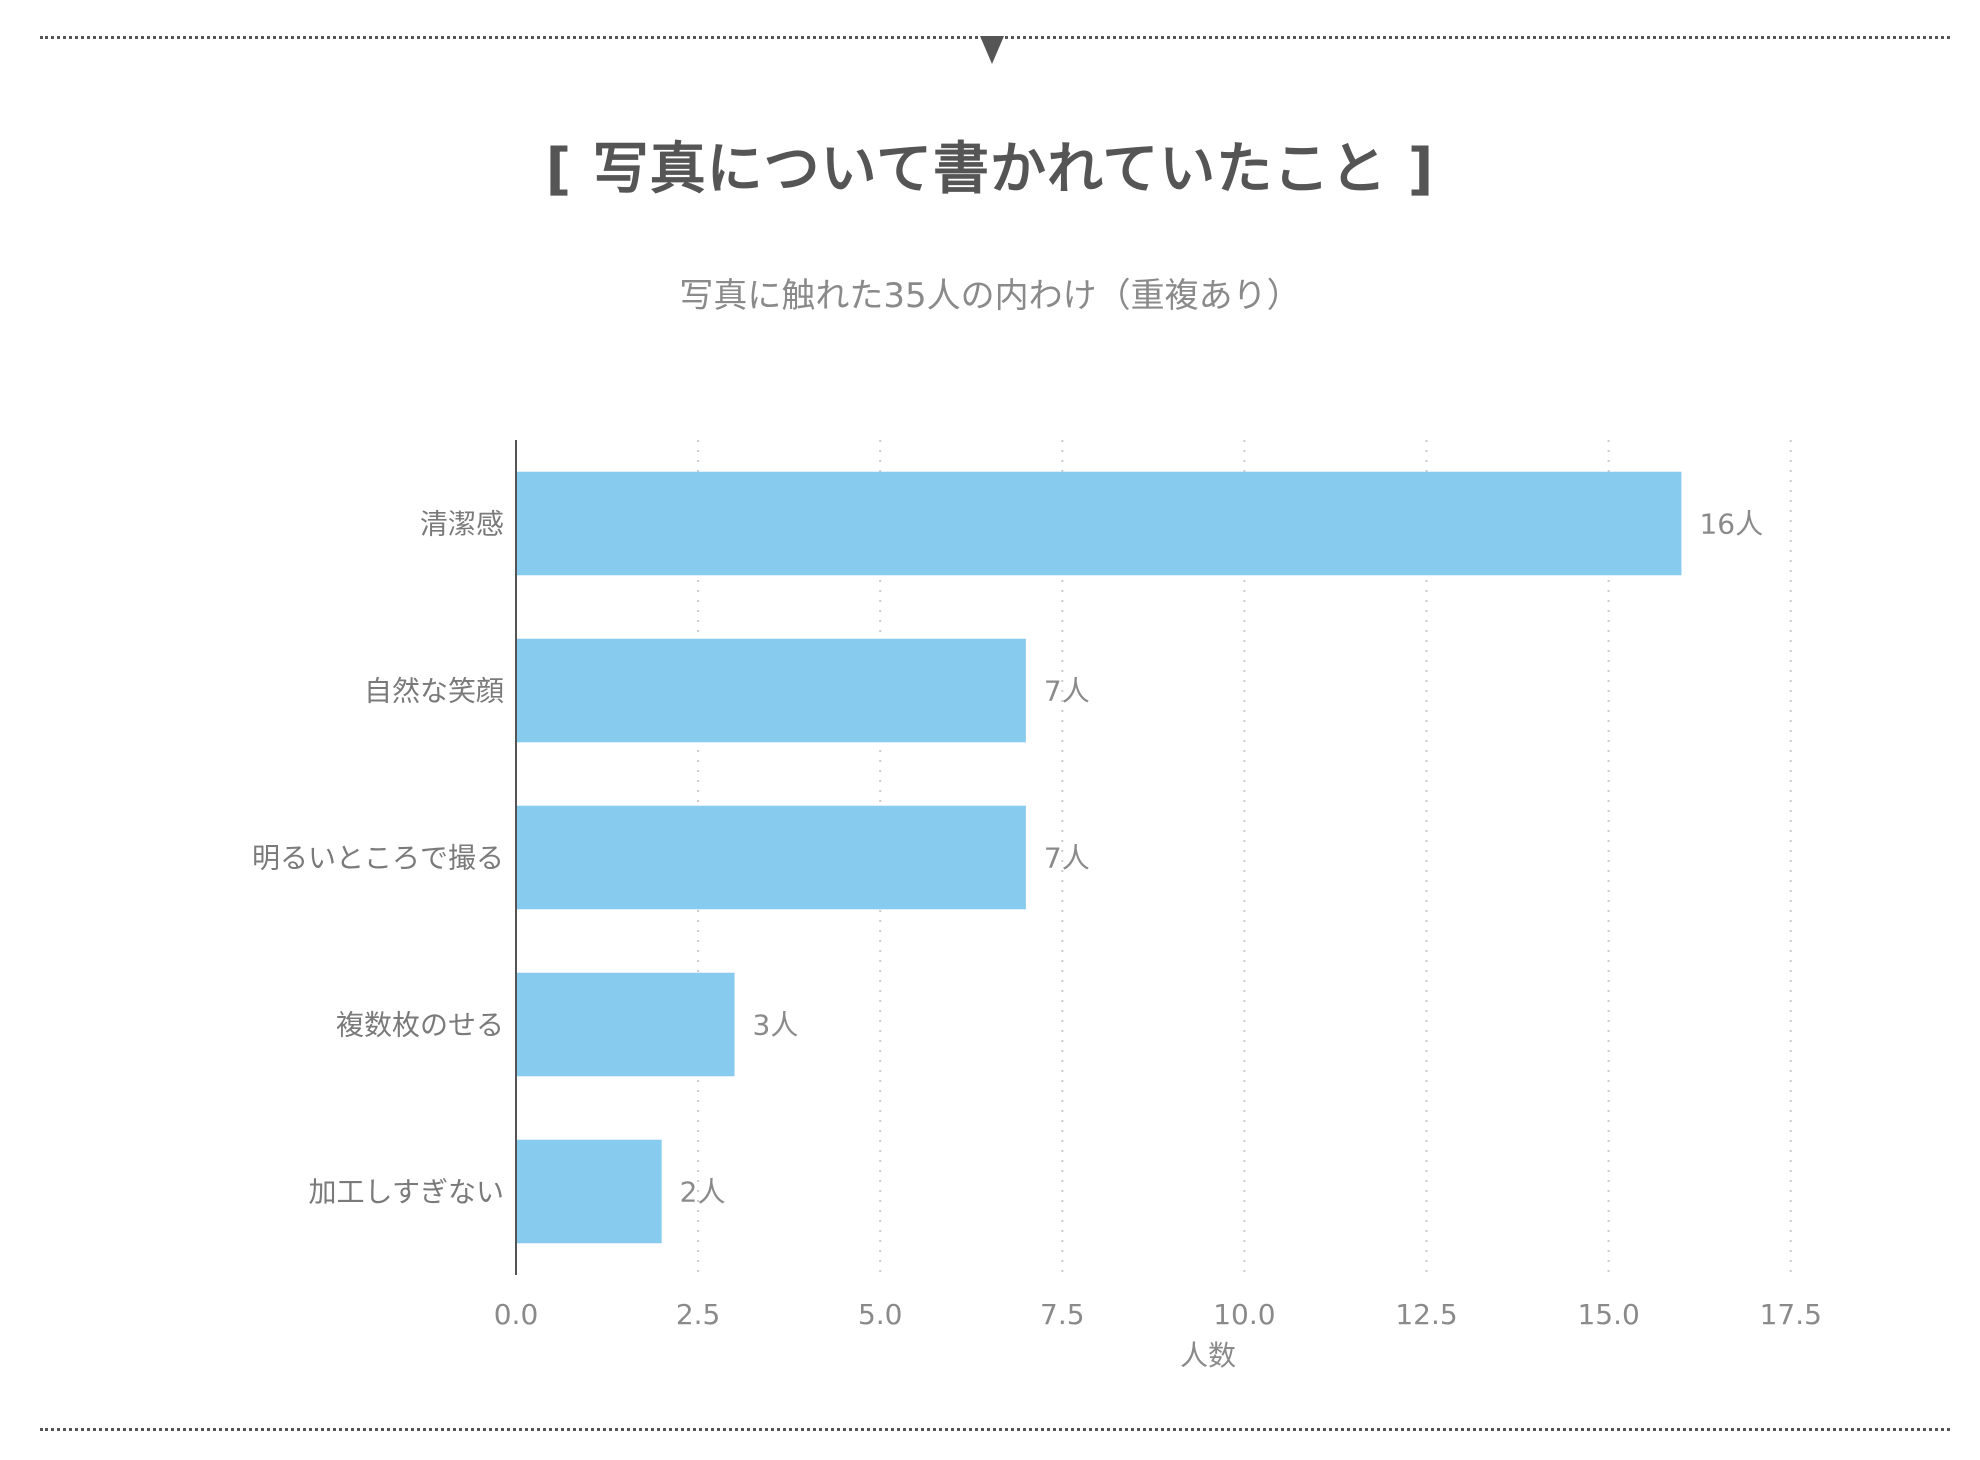 The width and height of the screenshot is (1980, 1460). What do you see at coordinates (420, 1025) in the screenshot?
I see `category-label: 複数枚のせる` at bounding box center [420, 1025].